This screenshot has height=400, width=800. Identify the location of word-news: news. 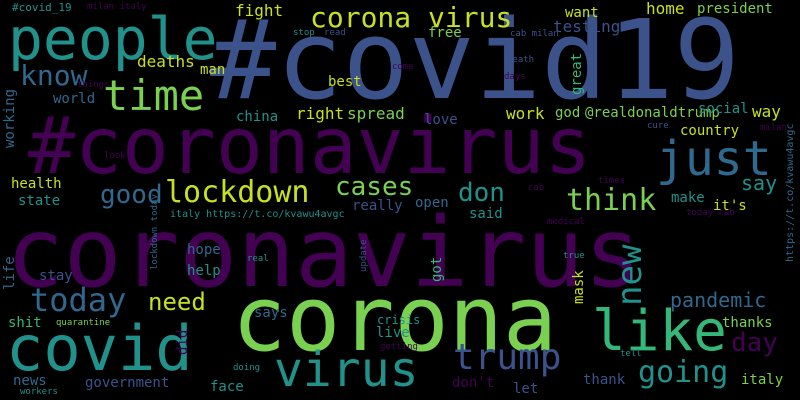
(30, 381).